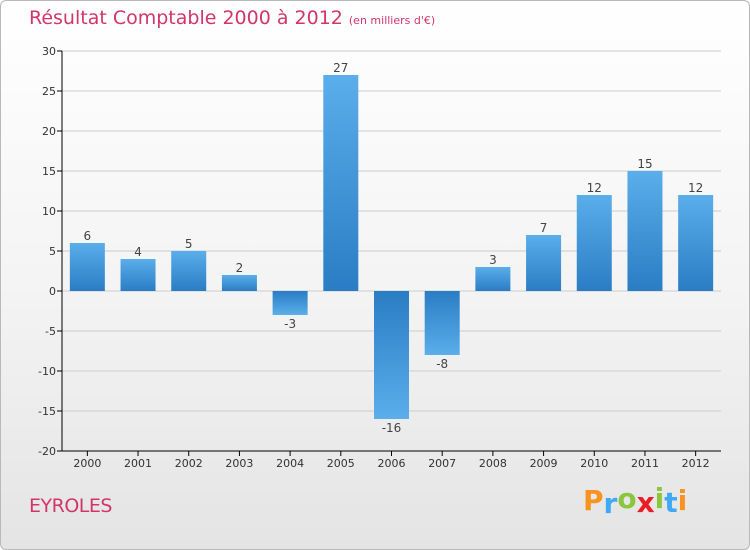 This screenshot has width=750, height=550. I want to click on chart-title-text: Résultat Comptable 2000 à 2012, so click(186, 18).